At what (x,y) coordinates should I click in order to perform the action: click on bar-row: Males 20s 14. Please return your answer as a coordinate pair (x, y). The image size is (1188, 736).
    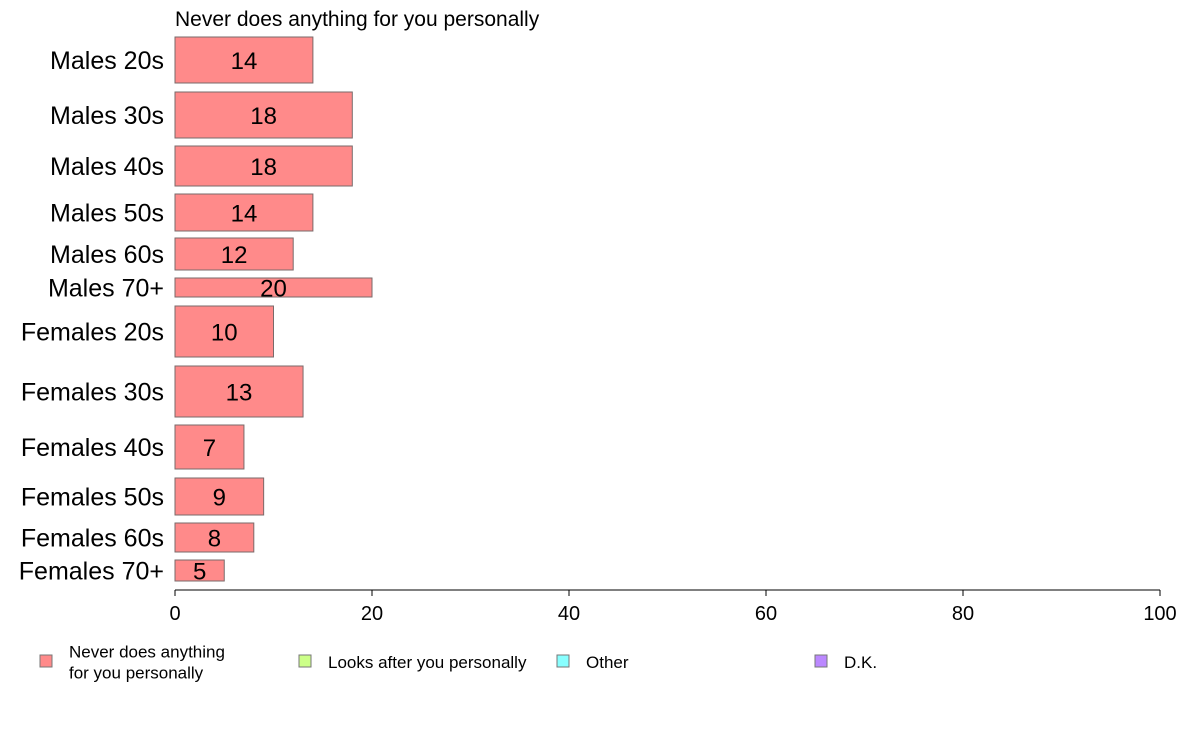
    Looking at the image, I should click on (182, 60).